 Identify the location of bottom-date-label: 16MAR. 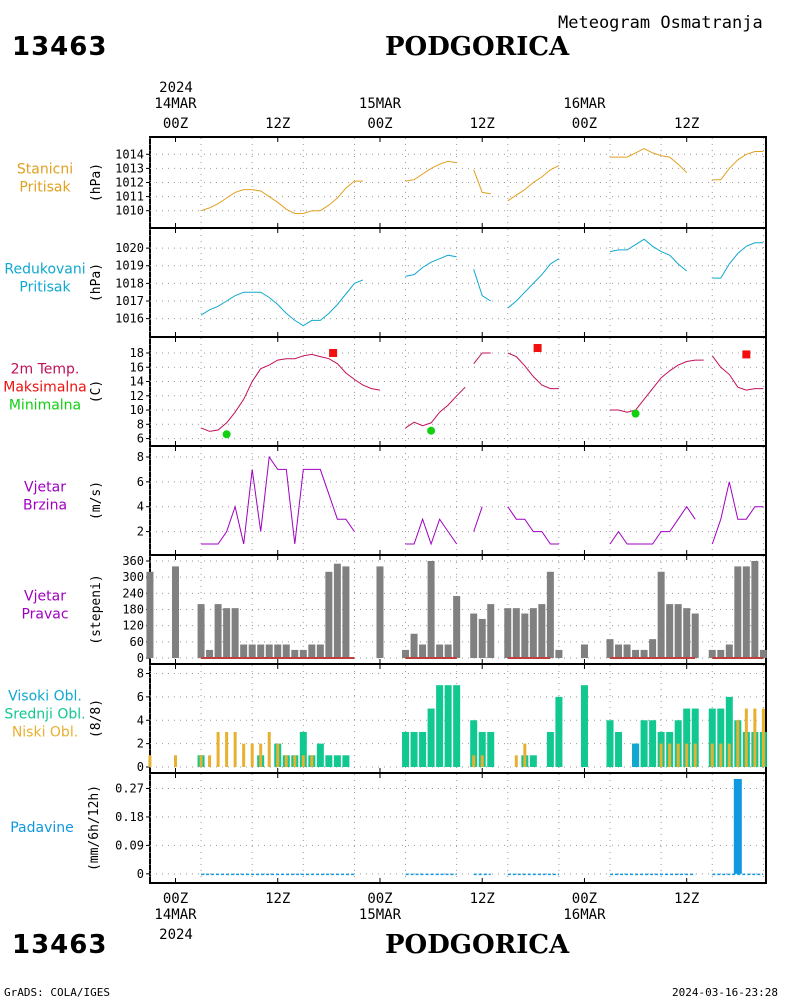
(584, 915).